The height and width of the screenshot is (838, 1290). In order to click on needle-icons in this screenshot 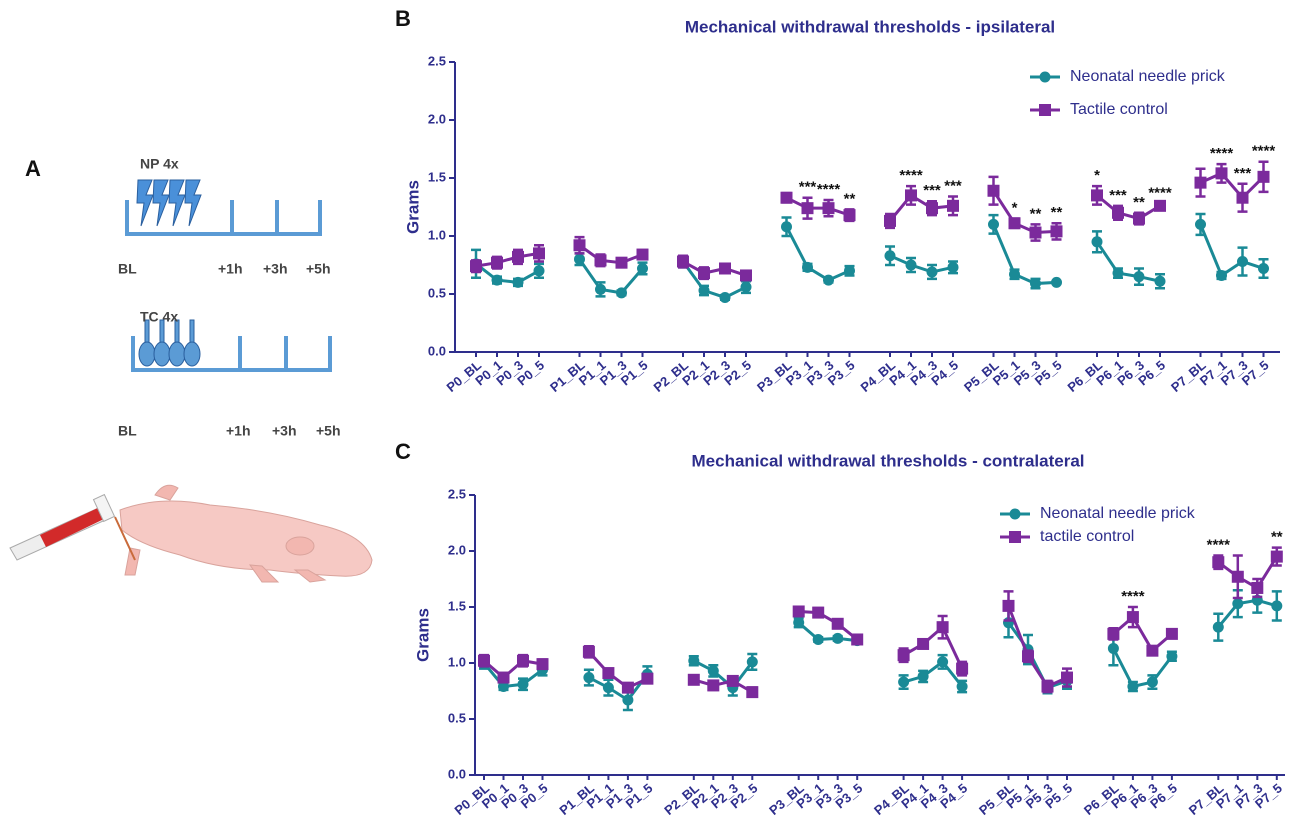, I will do `click(169, 203)`.